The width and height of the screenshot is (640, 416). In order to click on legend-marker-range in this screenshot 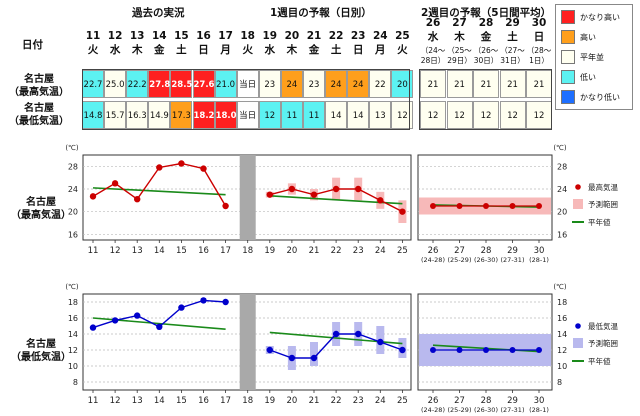, I will do `click(578, 343)`.